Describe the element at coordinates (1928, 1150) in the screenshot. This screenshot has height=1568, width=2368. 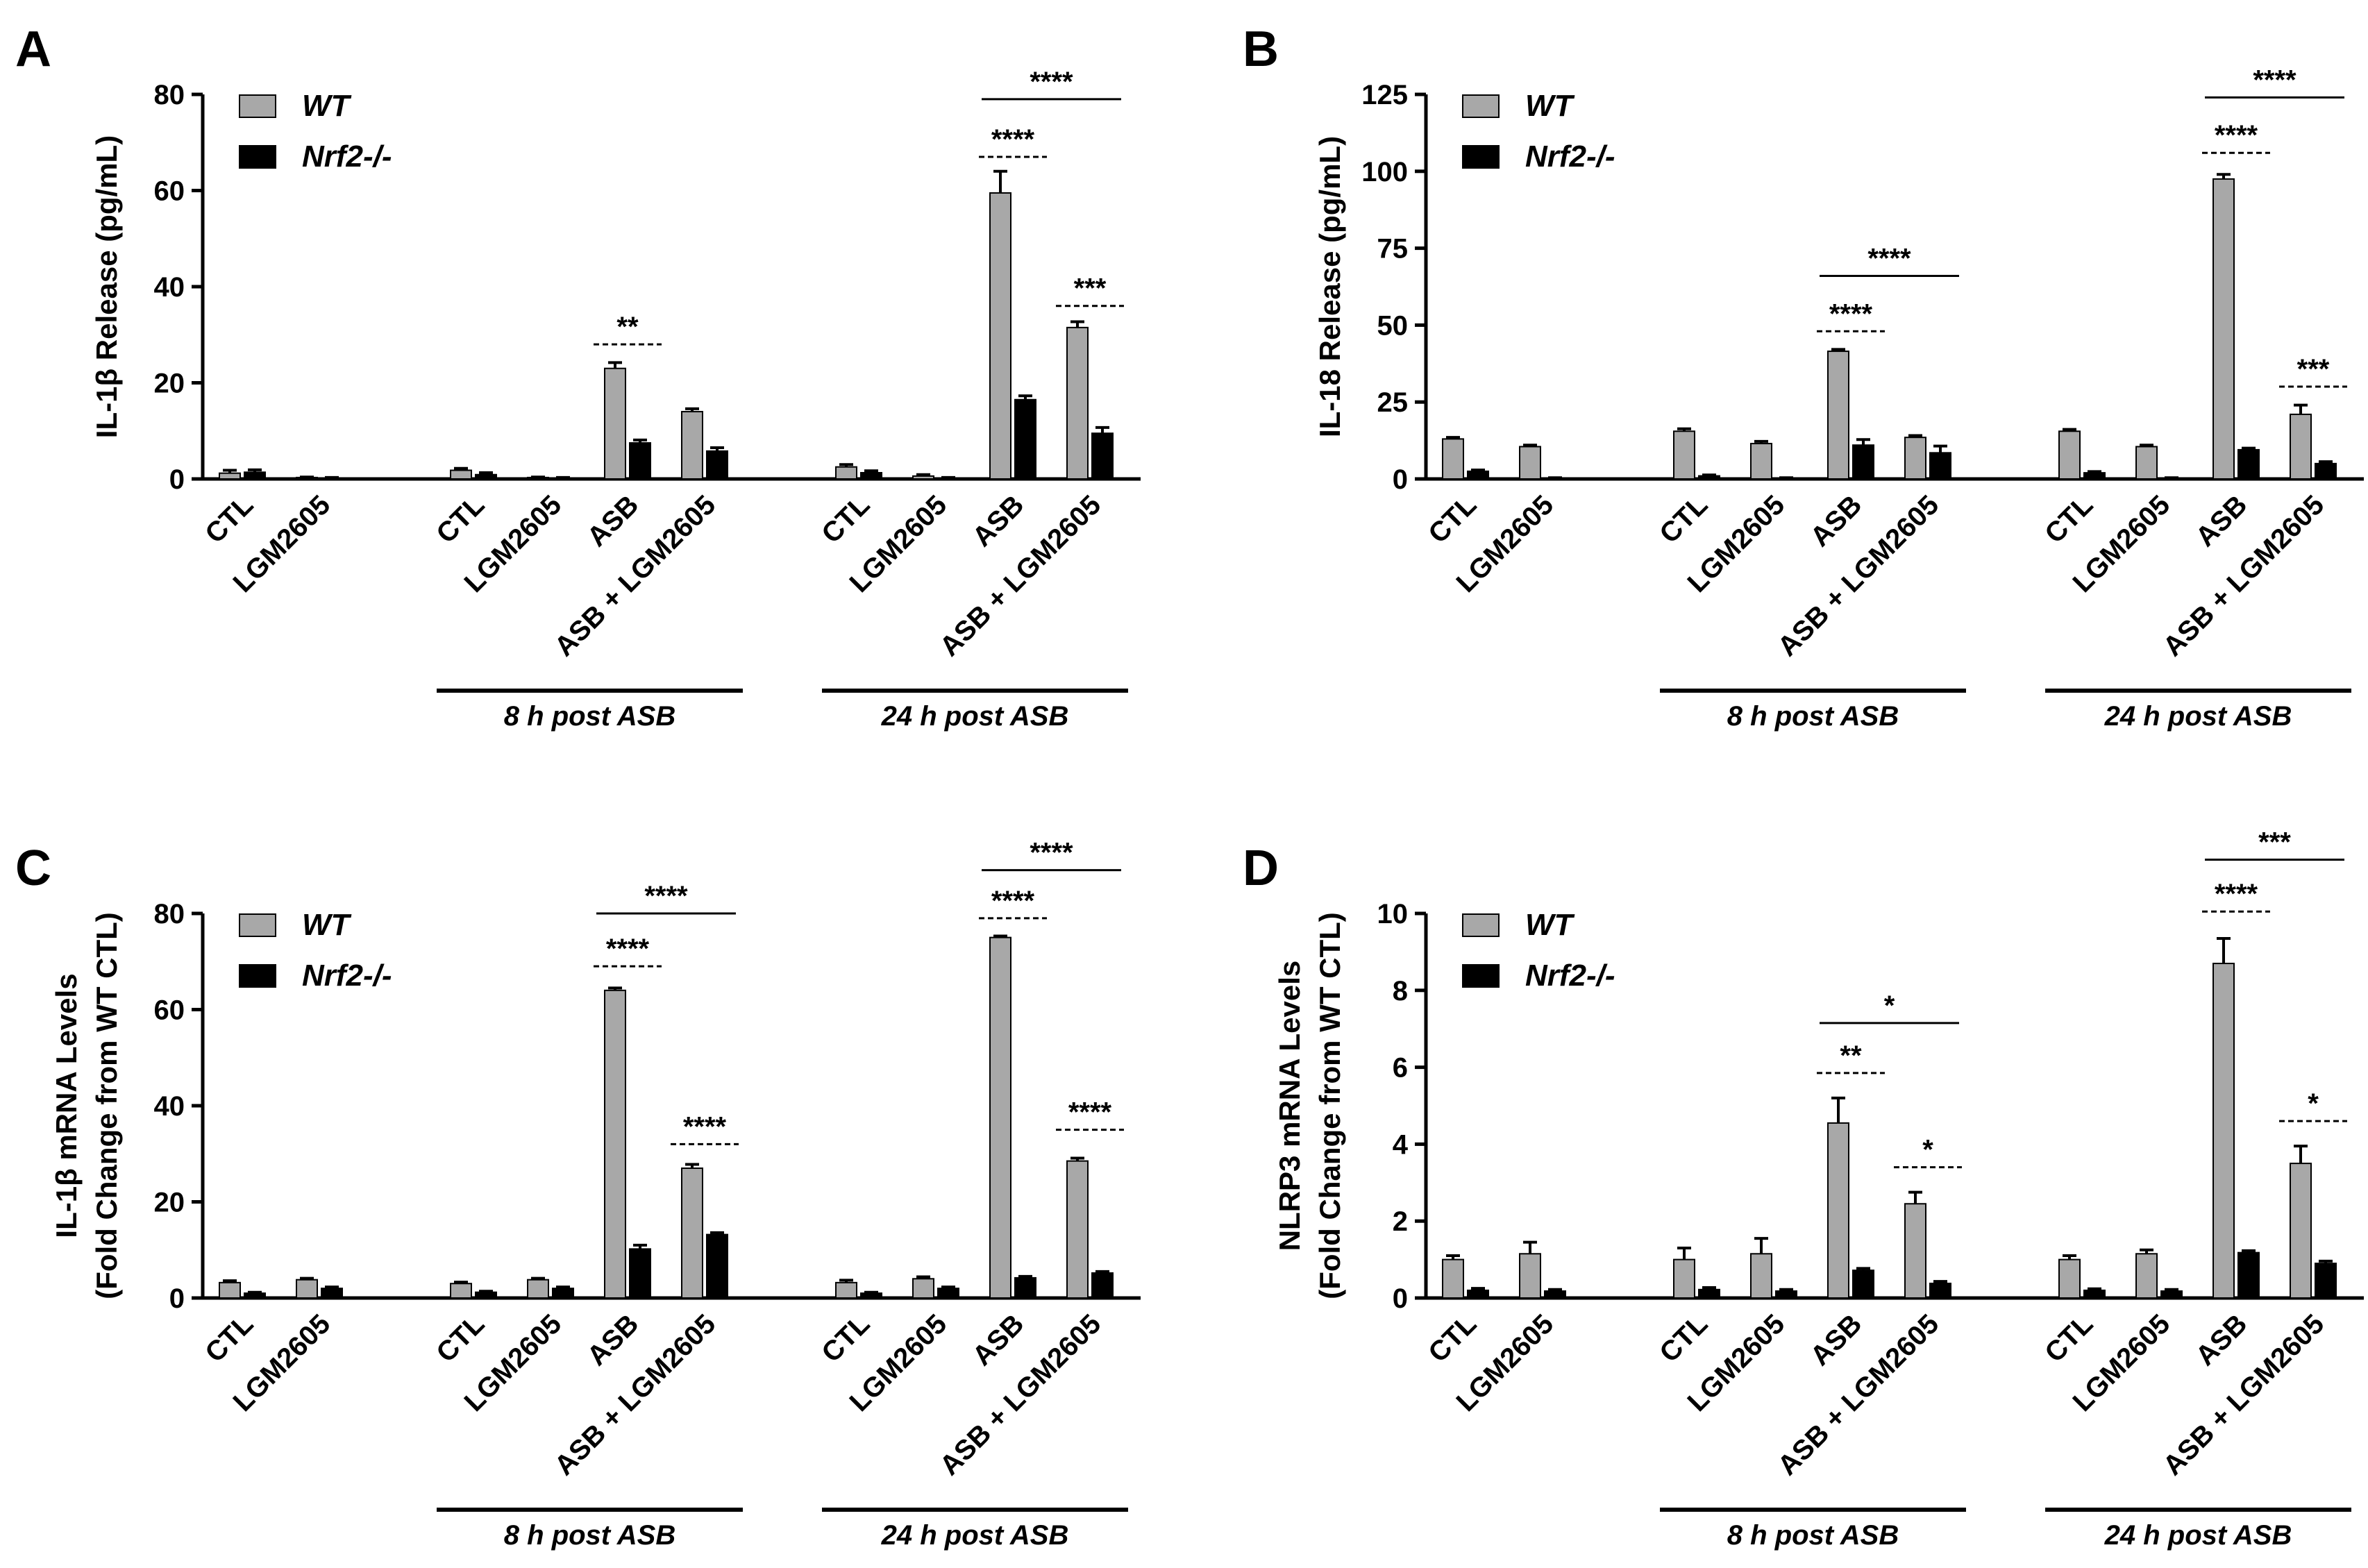
I see `significance-label: *` at that location.